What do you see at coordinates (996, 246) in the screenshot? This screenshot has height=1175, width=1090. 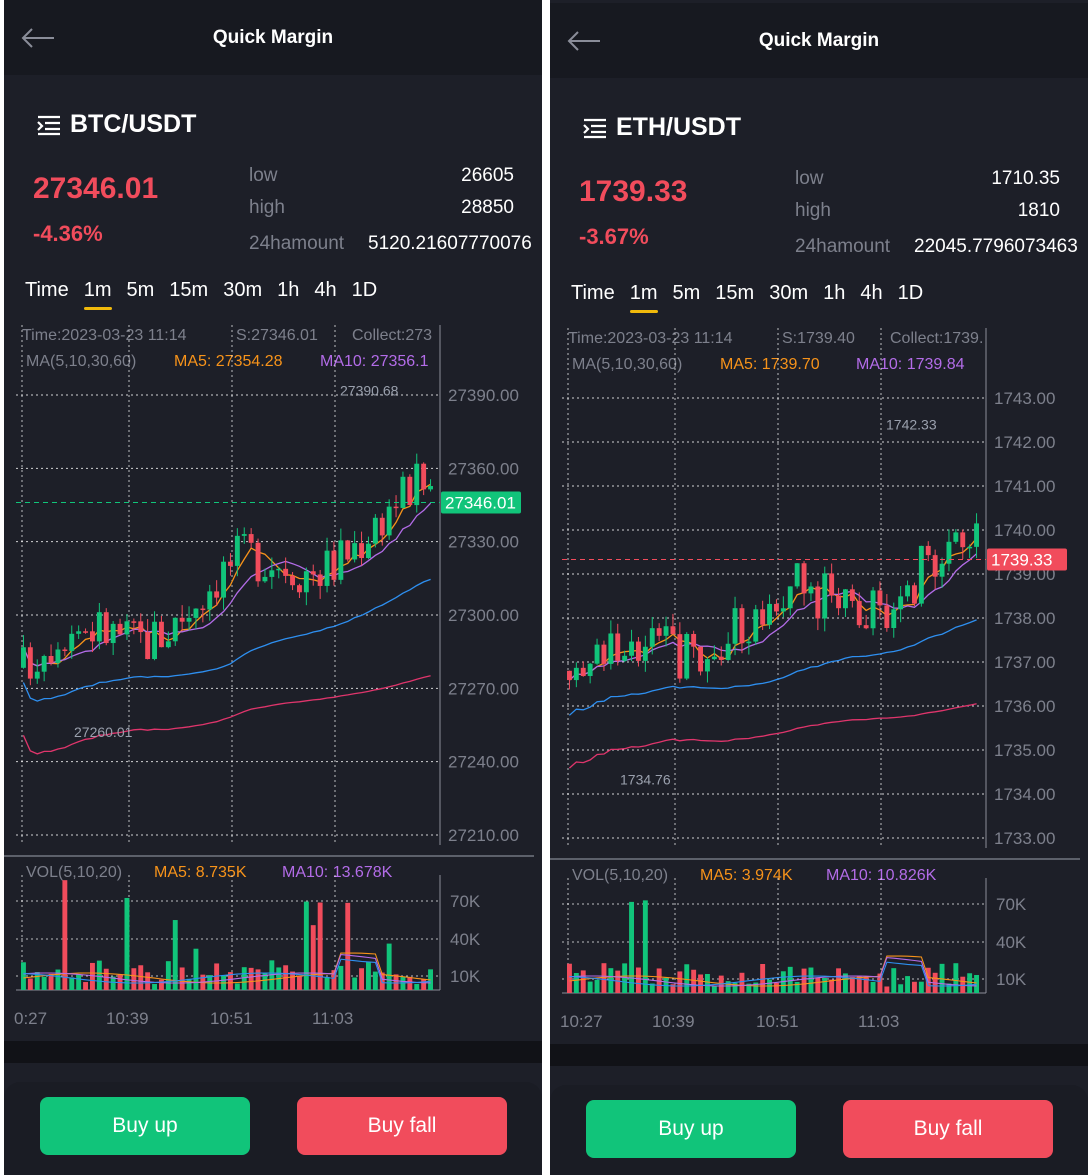 I see `amount-value: 22045.7796073463` at bounding box center [996, 246].